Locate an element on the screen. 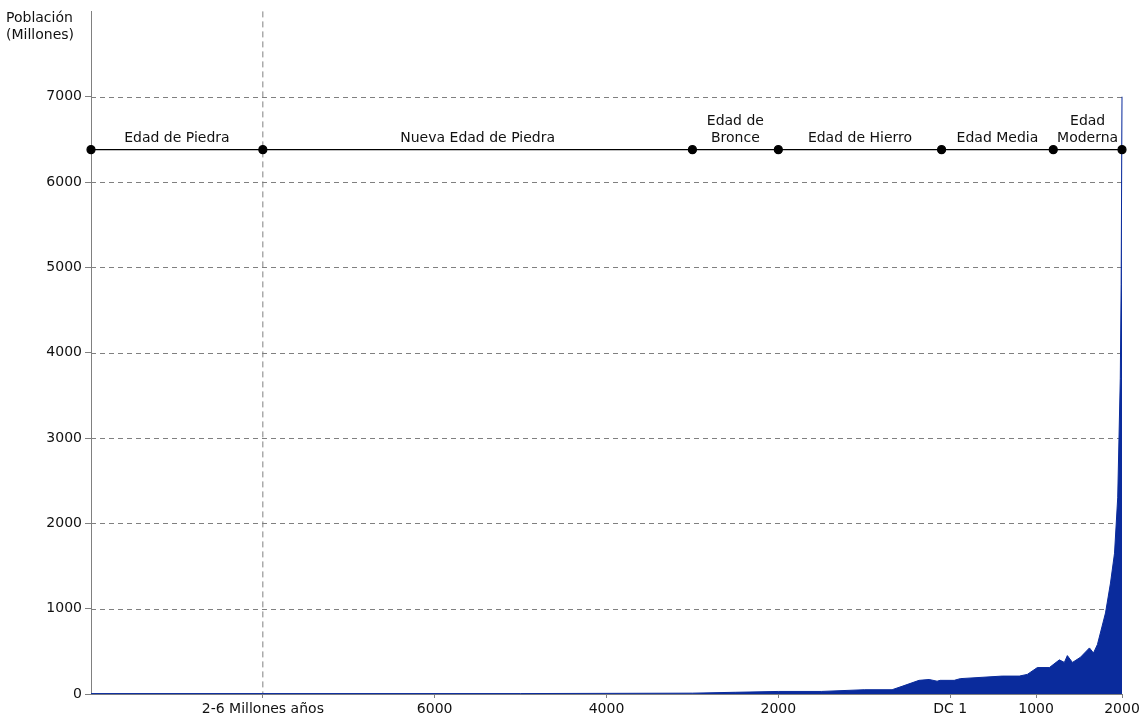  annotation: Edad Media is located at coordinates (997, 136).